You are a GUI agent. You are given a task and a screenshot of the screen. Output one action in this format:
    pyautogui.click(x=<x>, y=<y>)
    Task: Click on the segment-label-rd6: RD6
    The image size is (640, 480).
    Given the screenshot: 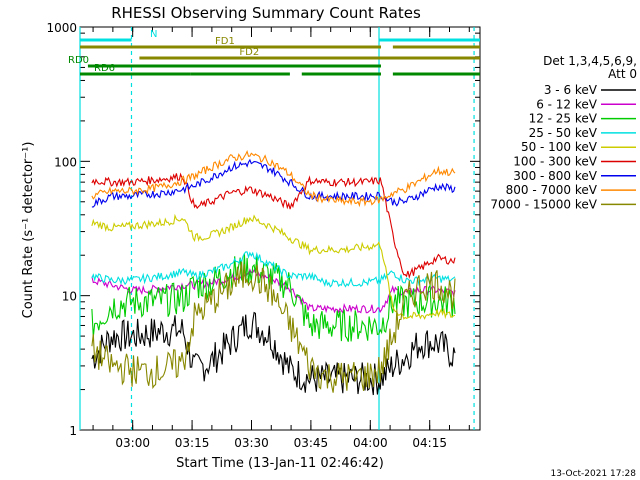 What is the action you would take?
    pyautogui.click(x=104, y=68)
    